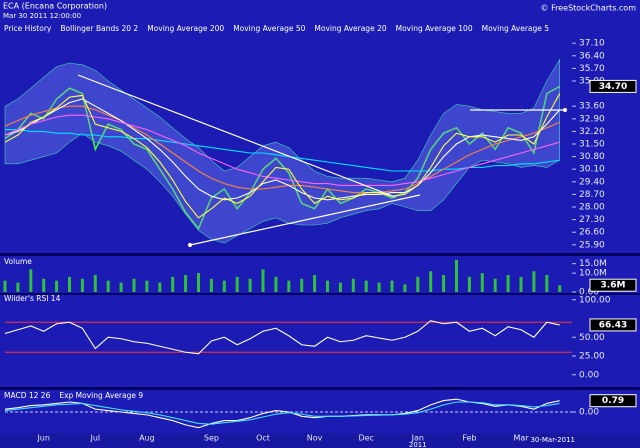 The image size is (640, 448). Describe the element at coordinates (315, 438) in the screenshot. I see `x-tick-label: Nov` at that location.